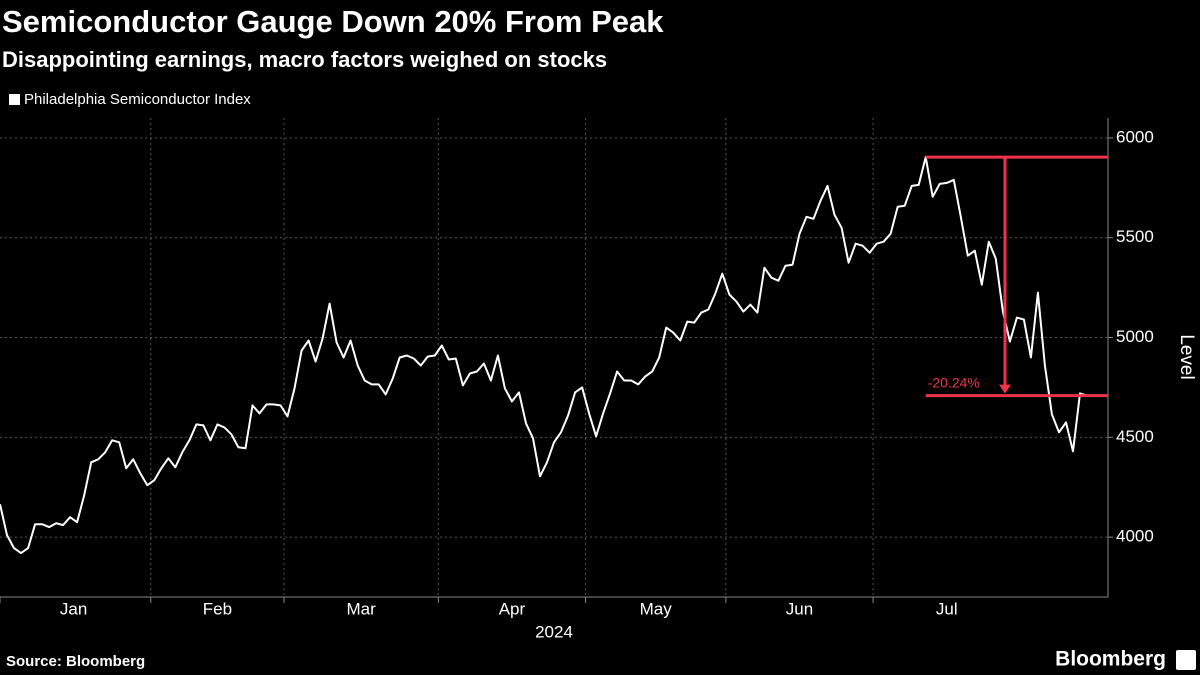 This screenshot has width=1200, height=675. Describe the element at coordinates (1110, 659) in the screenshot. I see `brand-logo: Bloomberg` at that location.